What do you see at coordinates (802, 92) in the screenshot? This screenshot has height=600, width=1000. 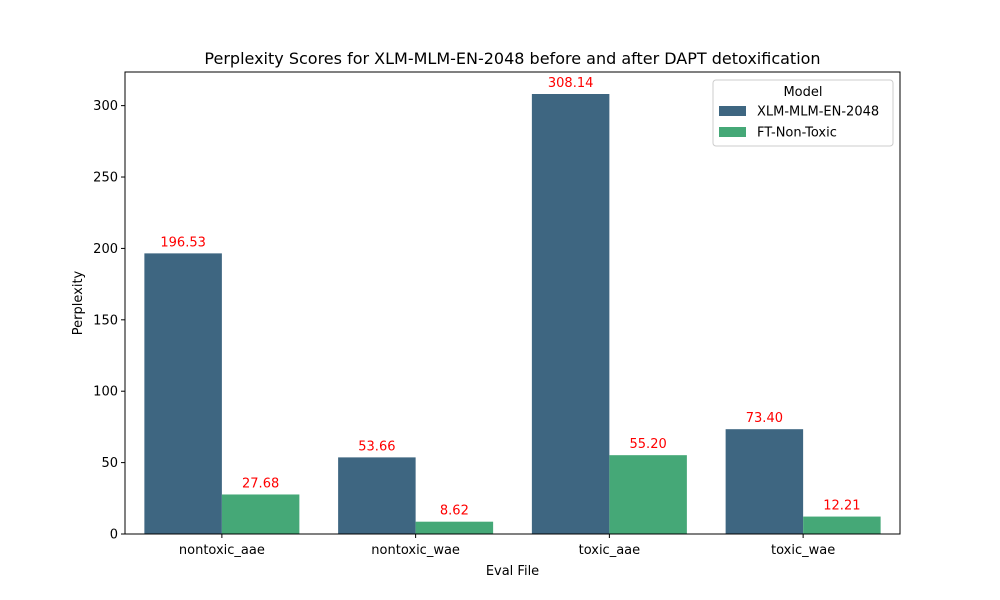 I see `legend-title: Model` at bounding box center [802, 92].